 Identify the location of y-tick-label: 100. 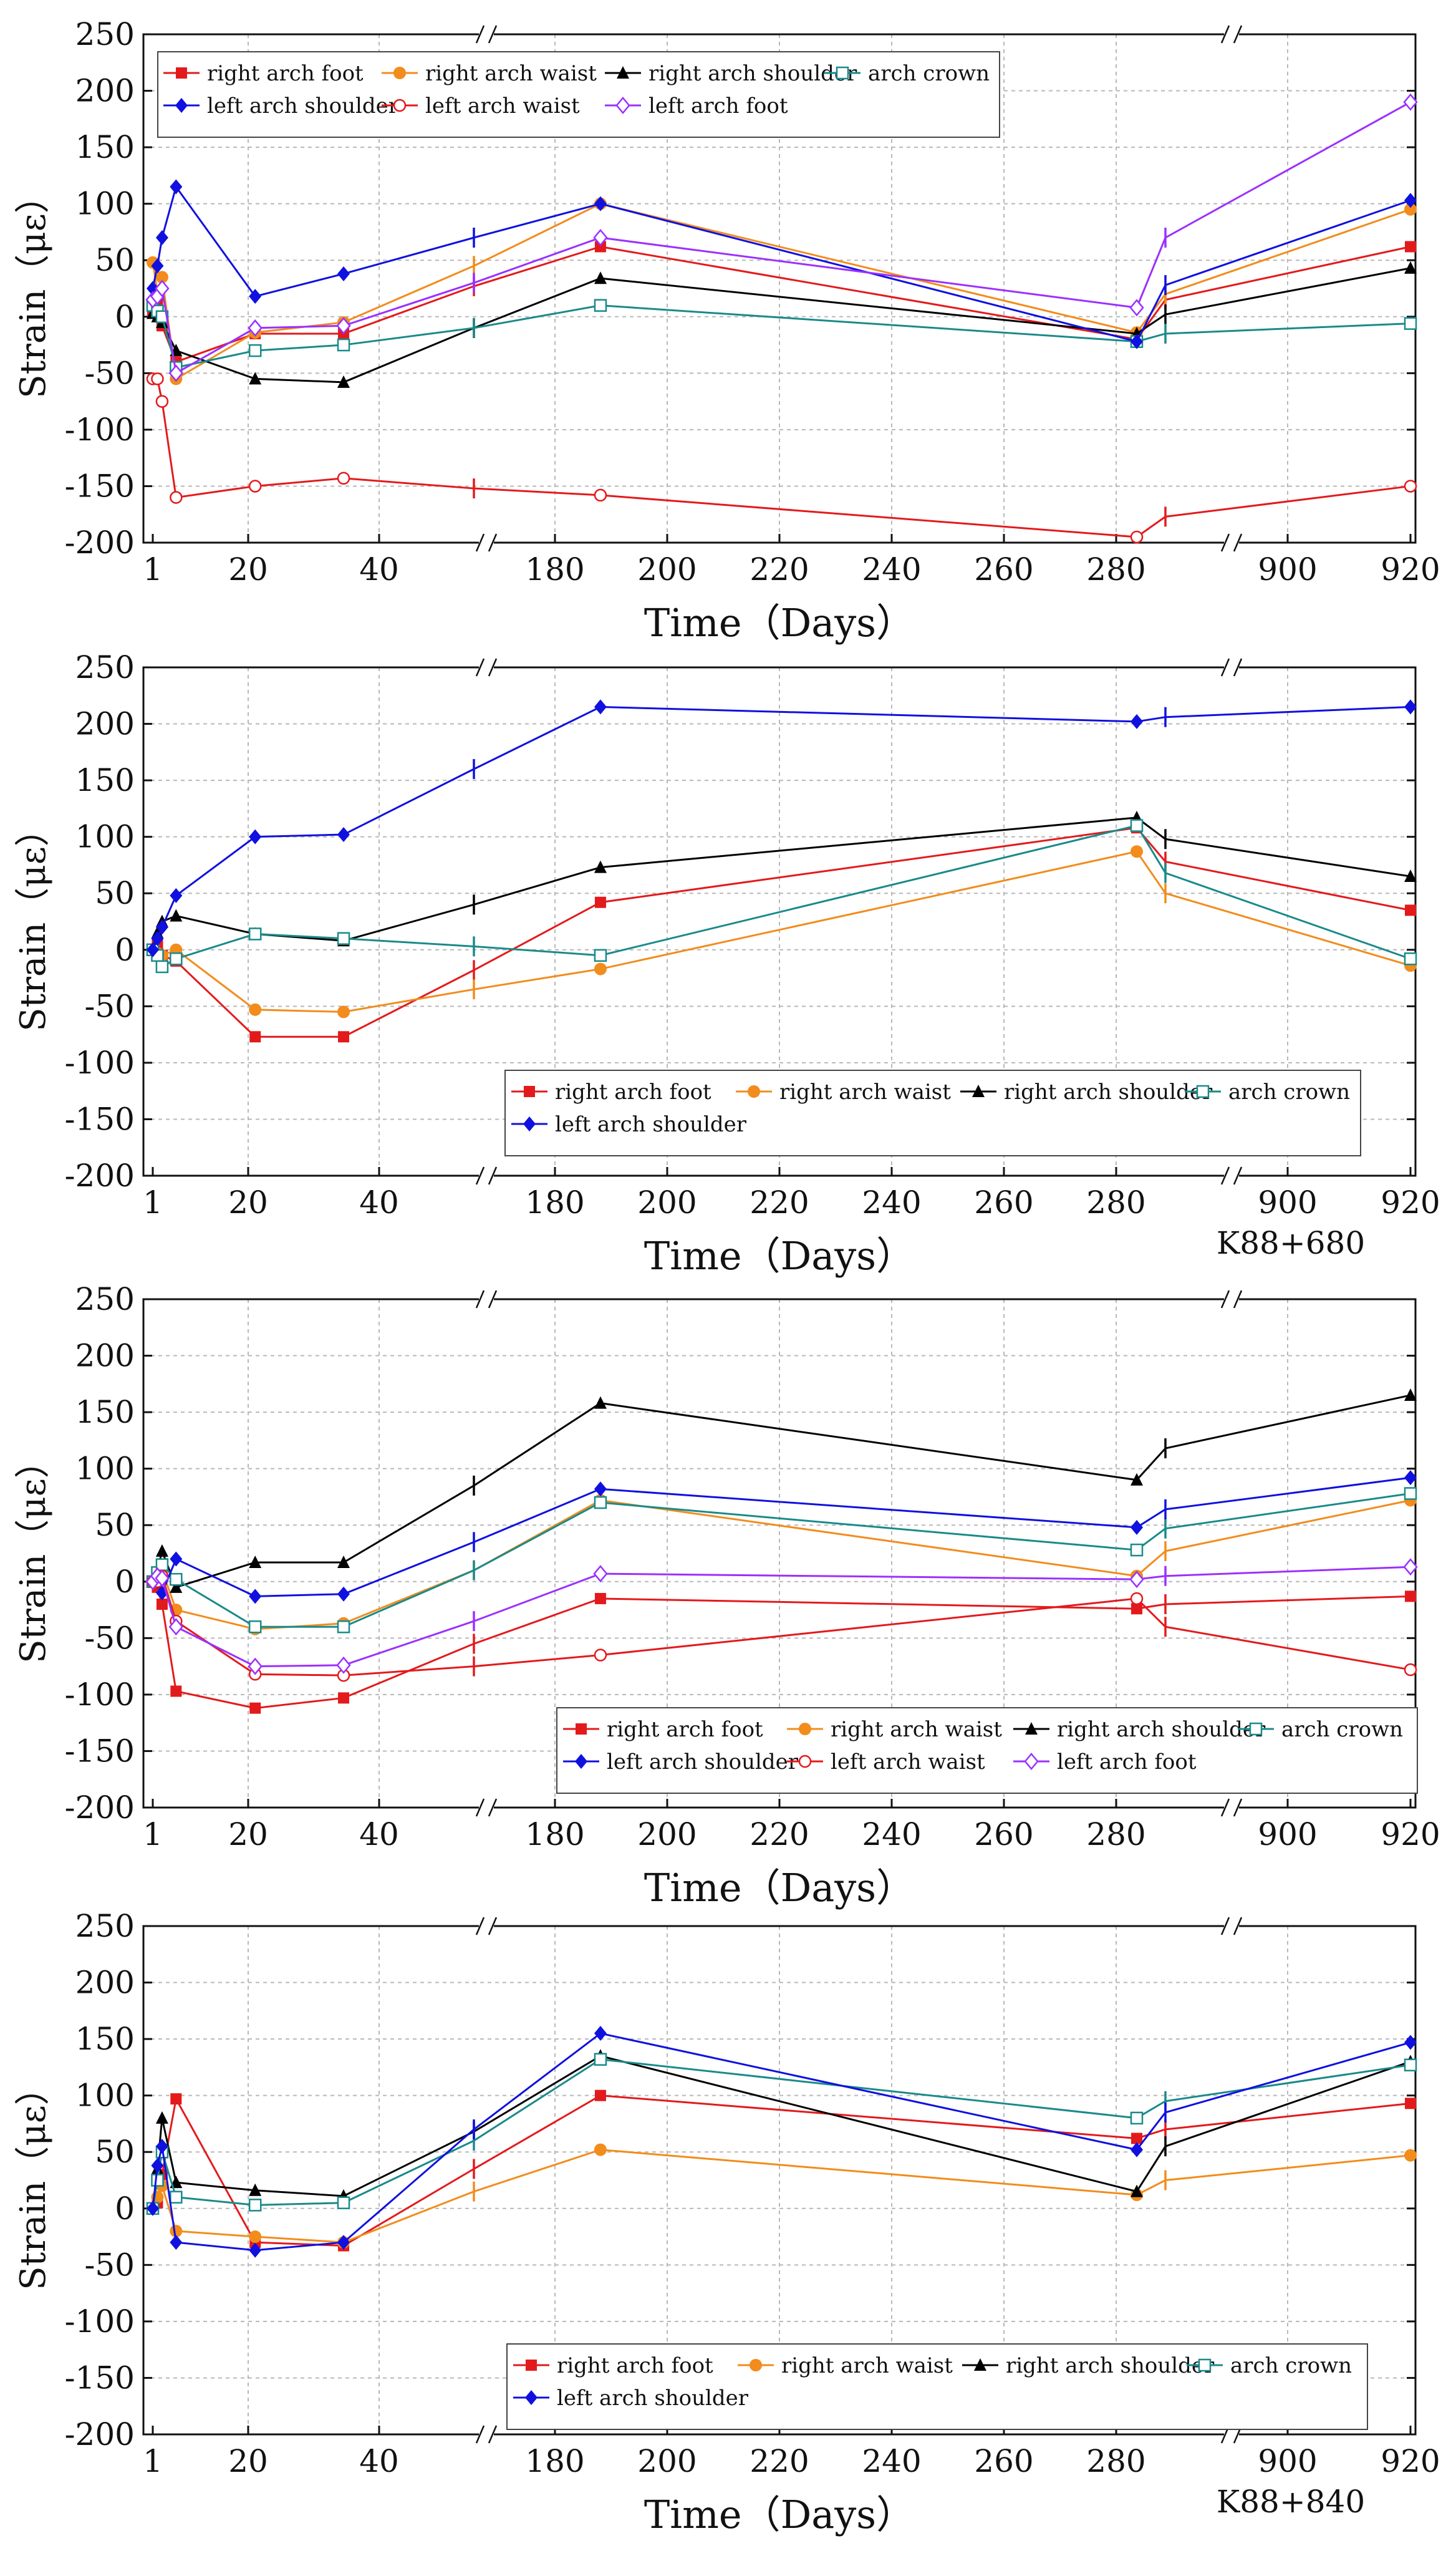
(105, 1469).